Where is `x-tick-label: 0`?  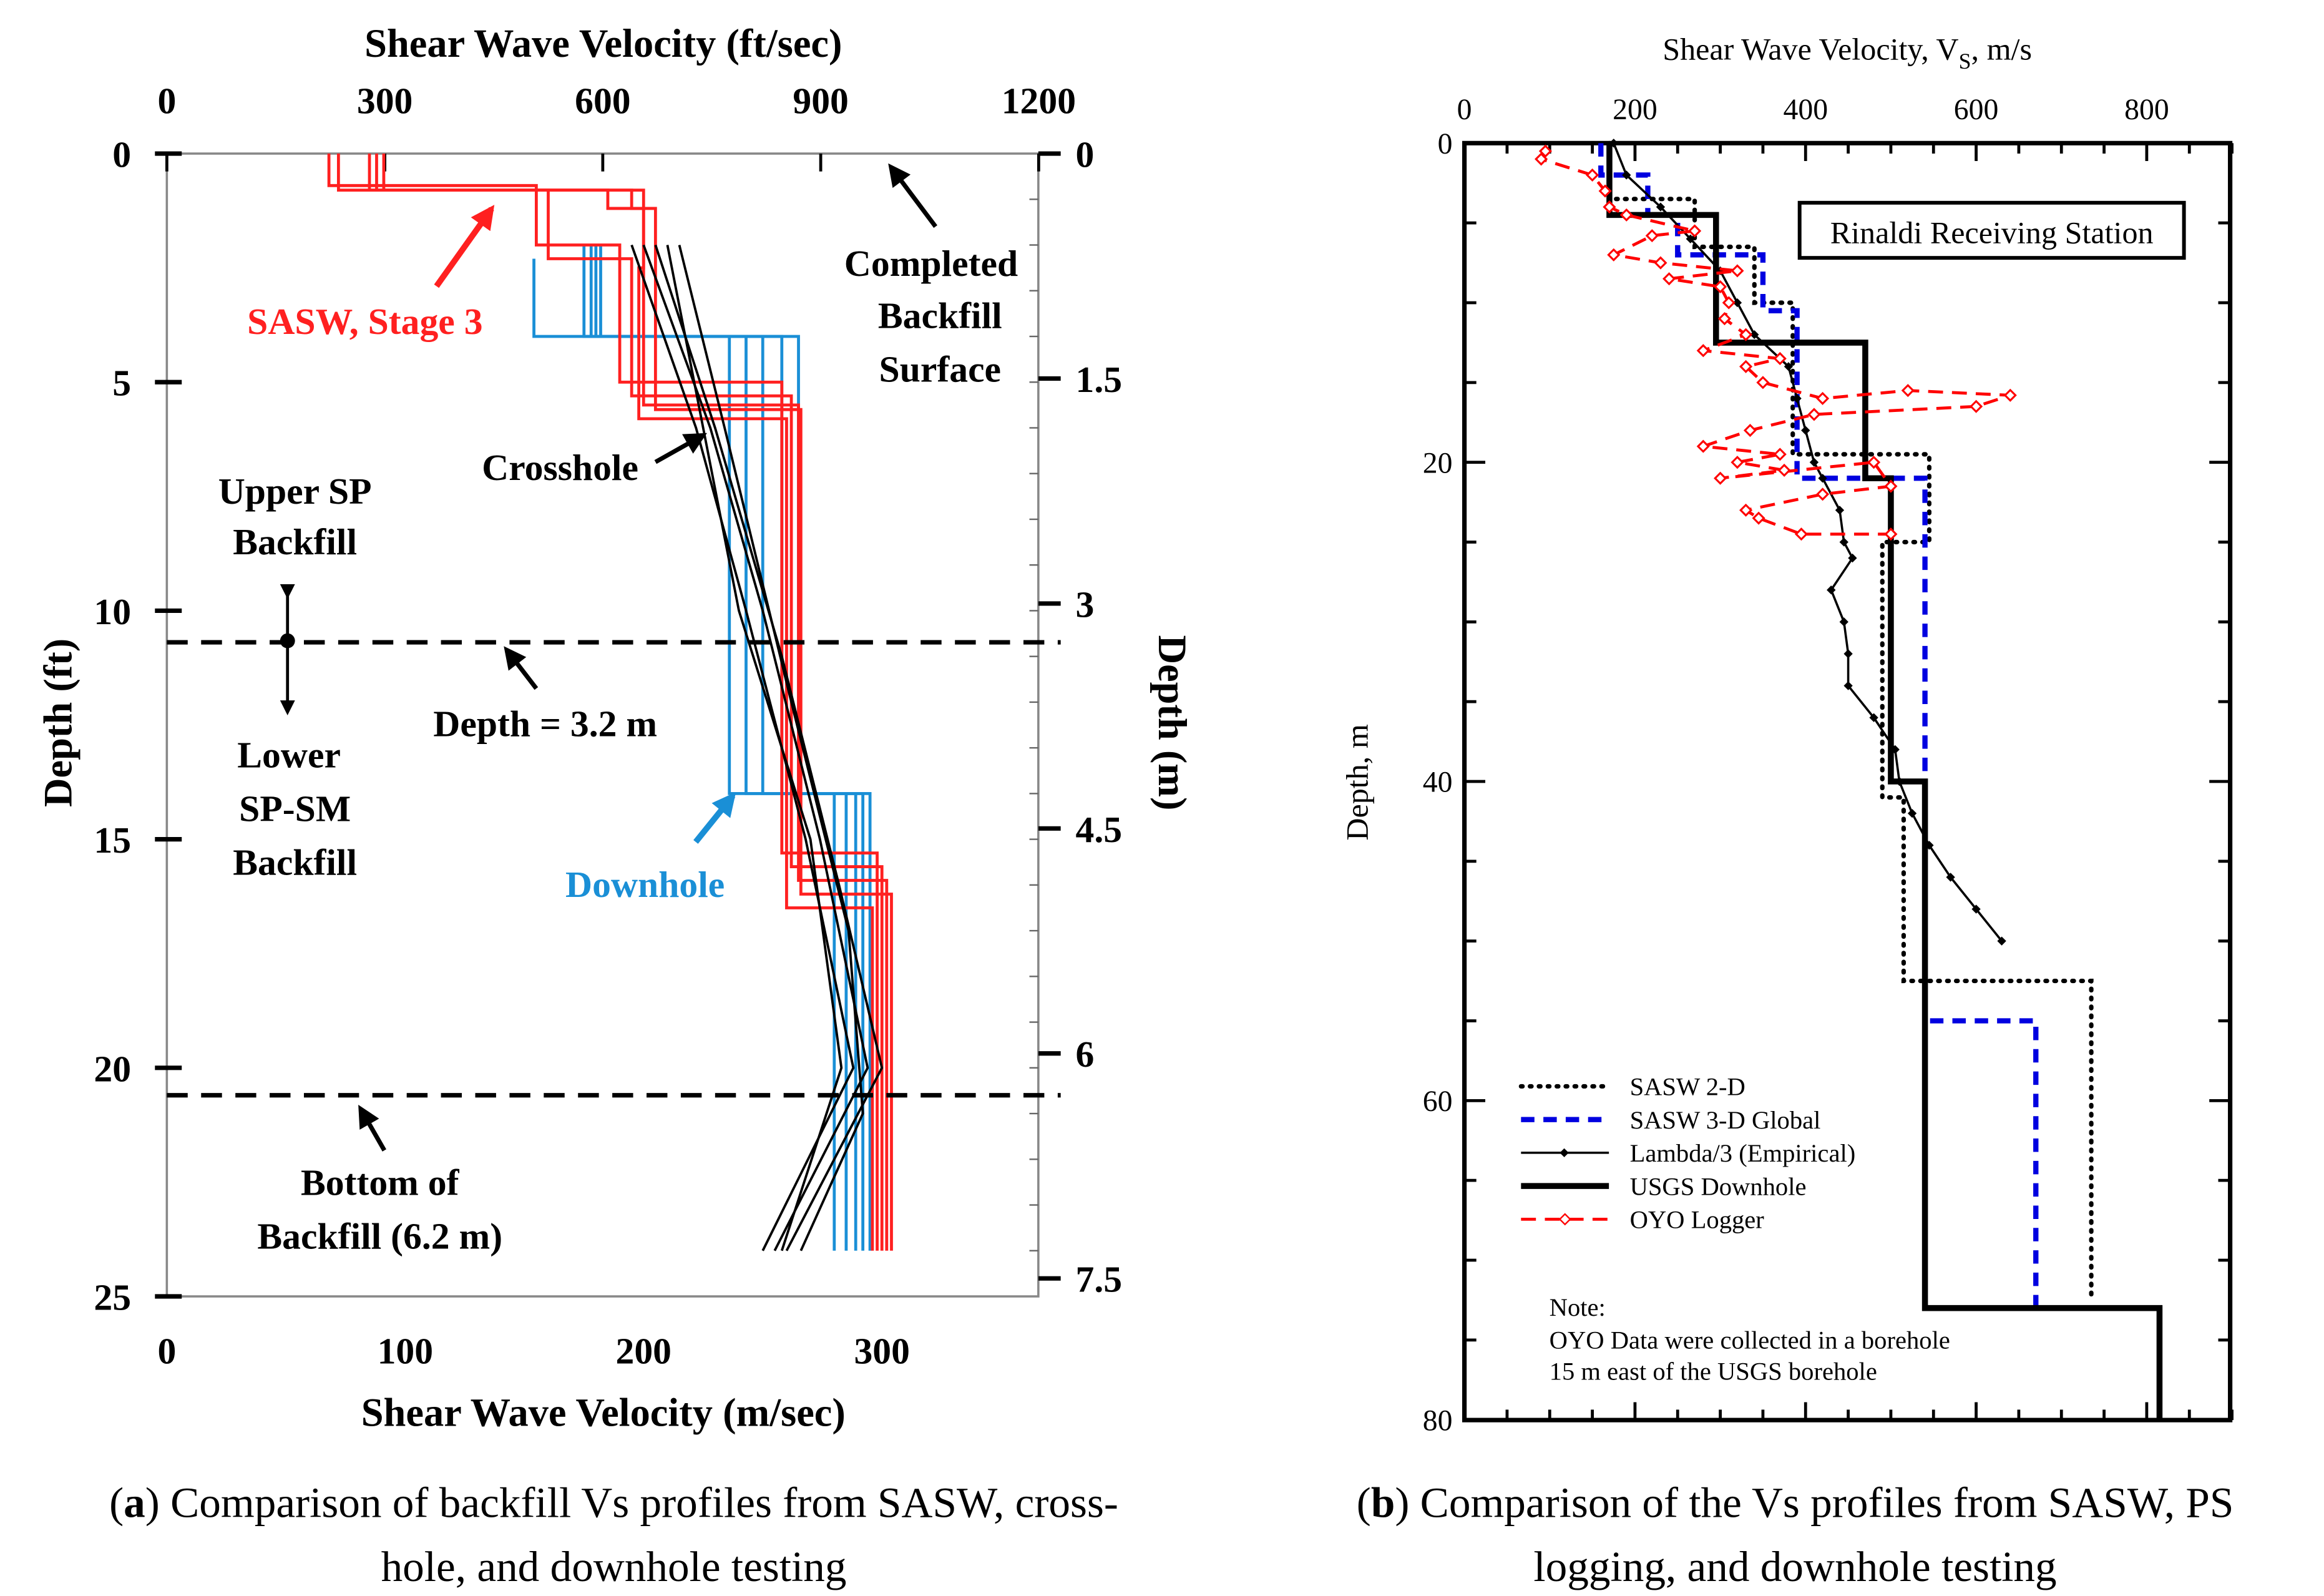
x-tick-label: 0 is located at coordinates (166, 1351).